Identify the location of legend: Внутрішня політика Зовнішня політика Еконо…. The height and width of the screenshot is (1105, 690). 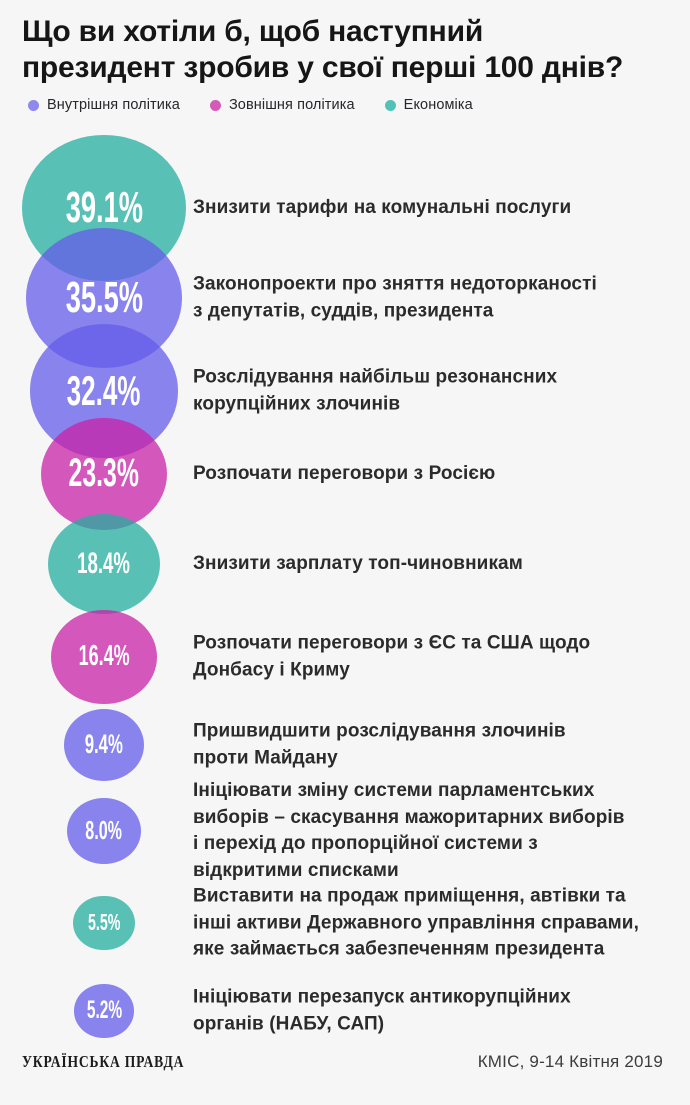
(250, 105).